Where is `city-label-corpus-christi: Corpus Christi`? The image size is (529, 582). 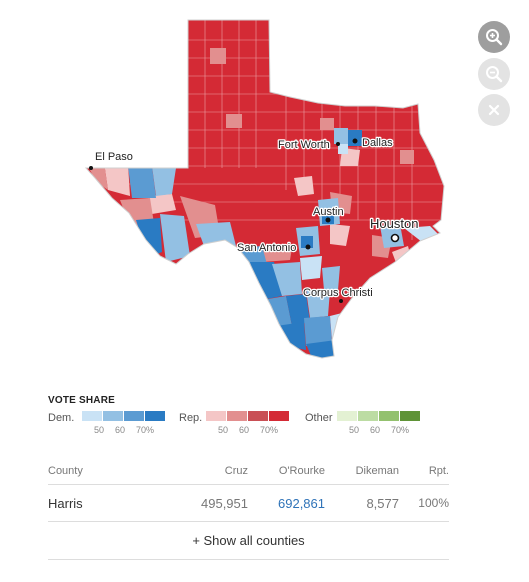 city-label-corpus-christi: Corpus Christi is located at coordinates (338, 293).